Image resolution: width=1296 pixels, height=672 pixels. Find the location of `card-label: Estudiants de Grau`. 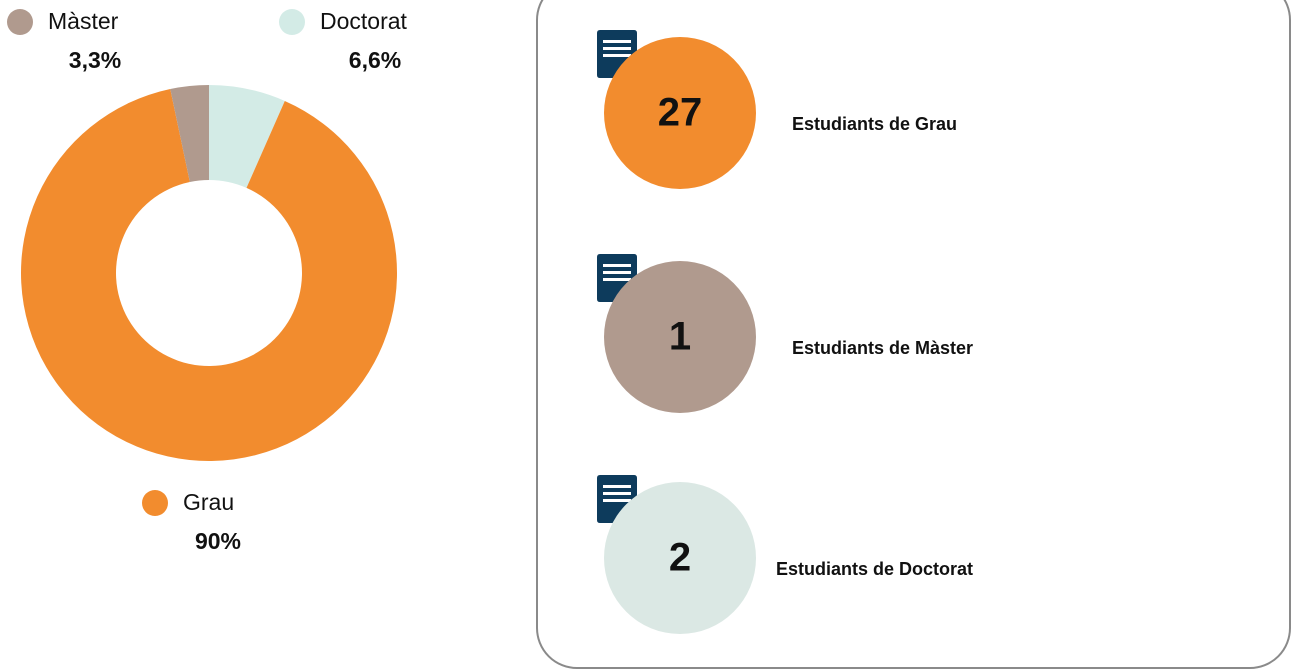

card-label: Estudiants de Grau is located at coordinates (874, 124).